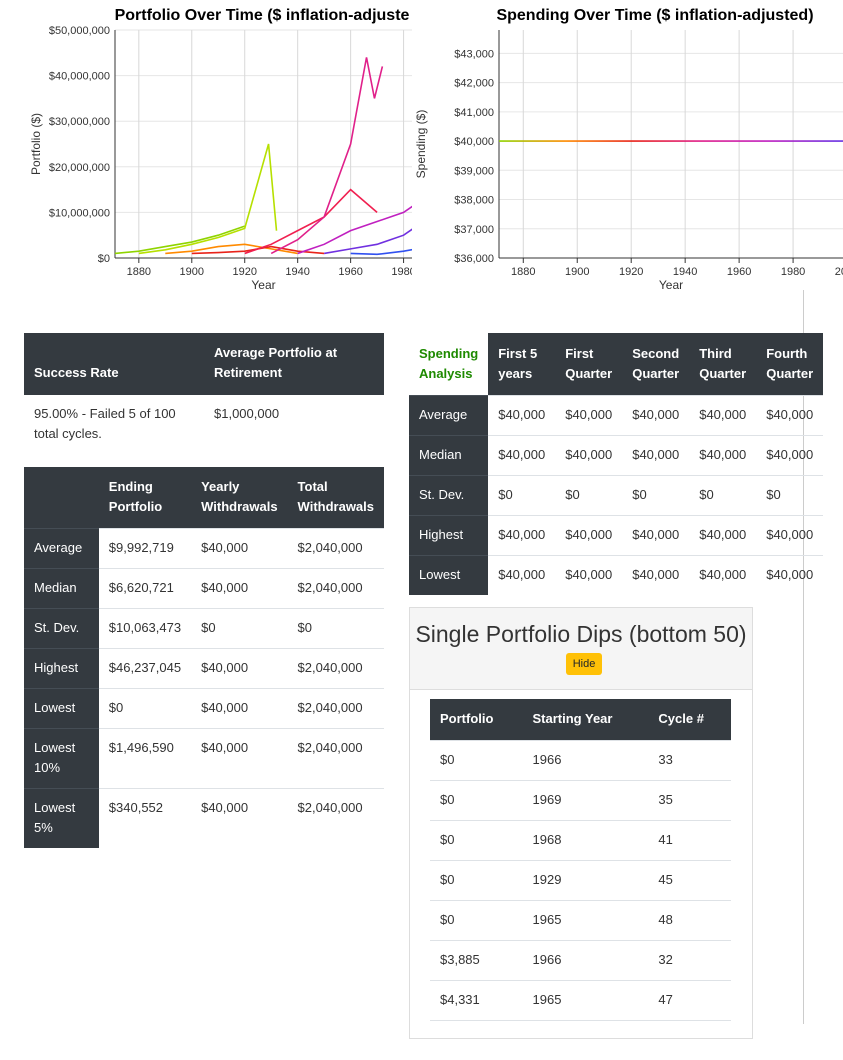  What do you see at coordinates (689, 999) in the screenshot?
I see `cell: 47` at bounding box center [689, 999].